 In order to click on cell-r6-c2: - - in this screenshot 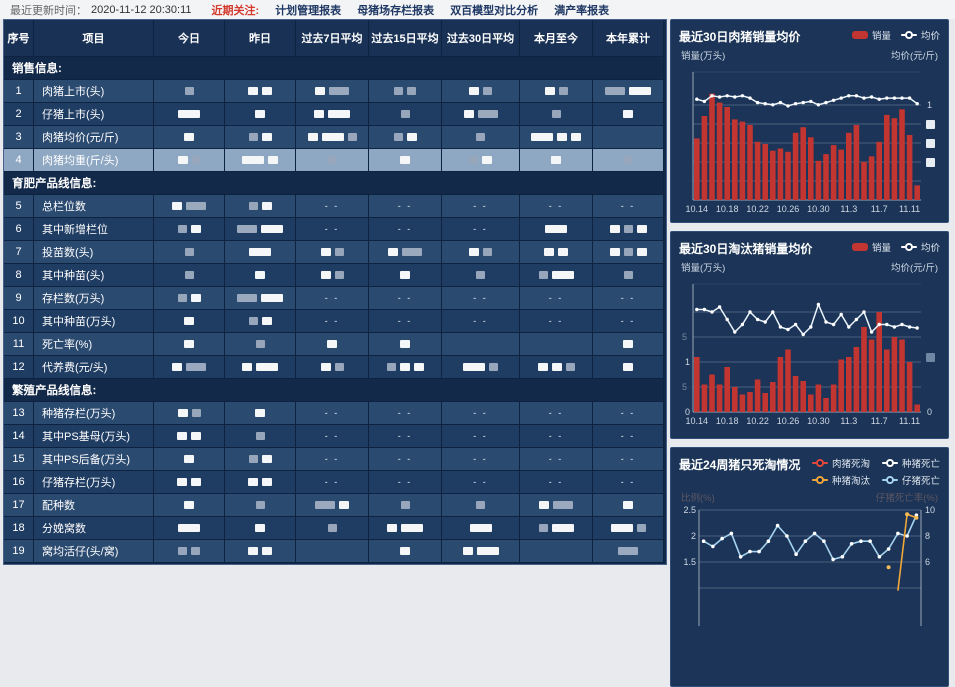, I will do `click(332, 229)`.